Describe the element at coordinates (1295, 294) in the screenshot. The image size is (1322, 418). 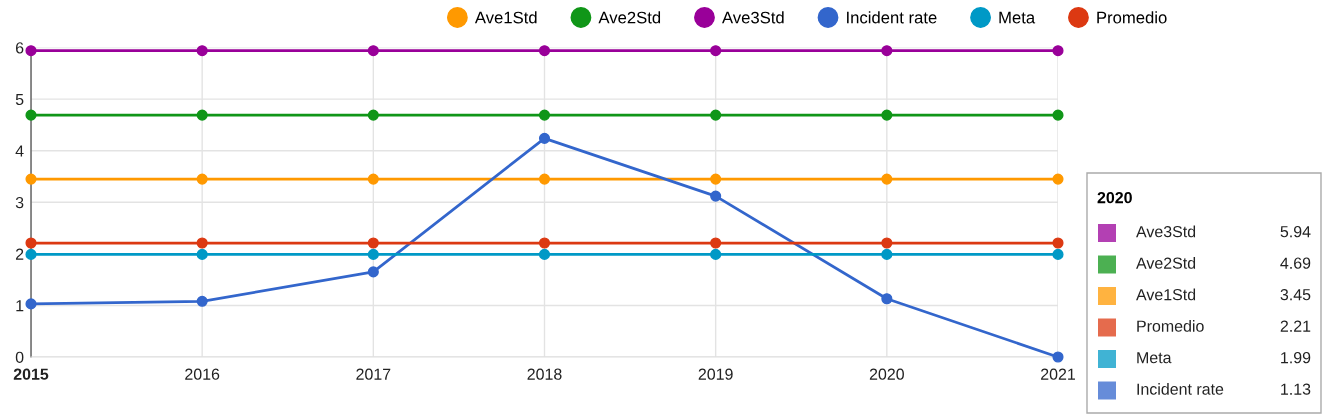
I see `text: 3.45` at that location.